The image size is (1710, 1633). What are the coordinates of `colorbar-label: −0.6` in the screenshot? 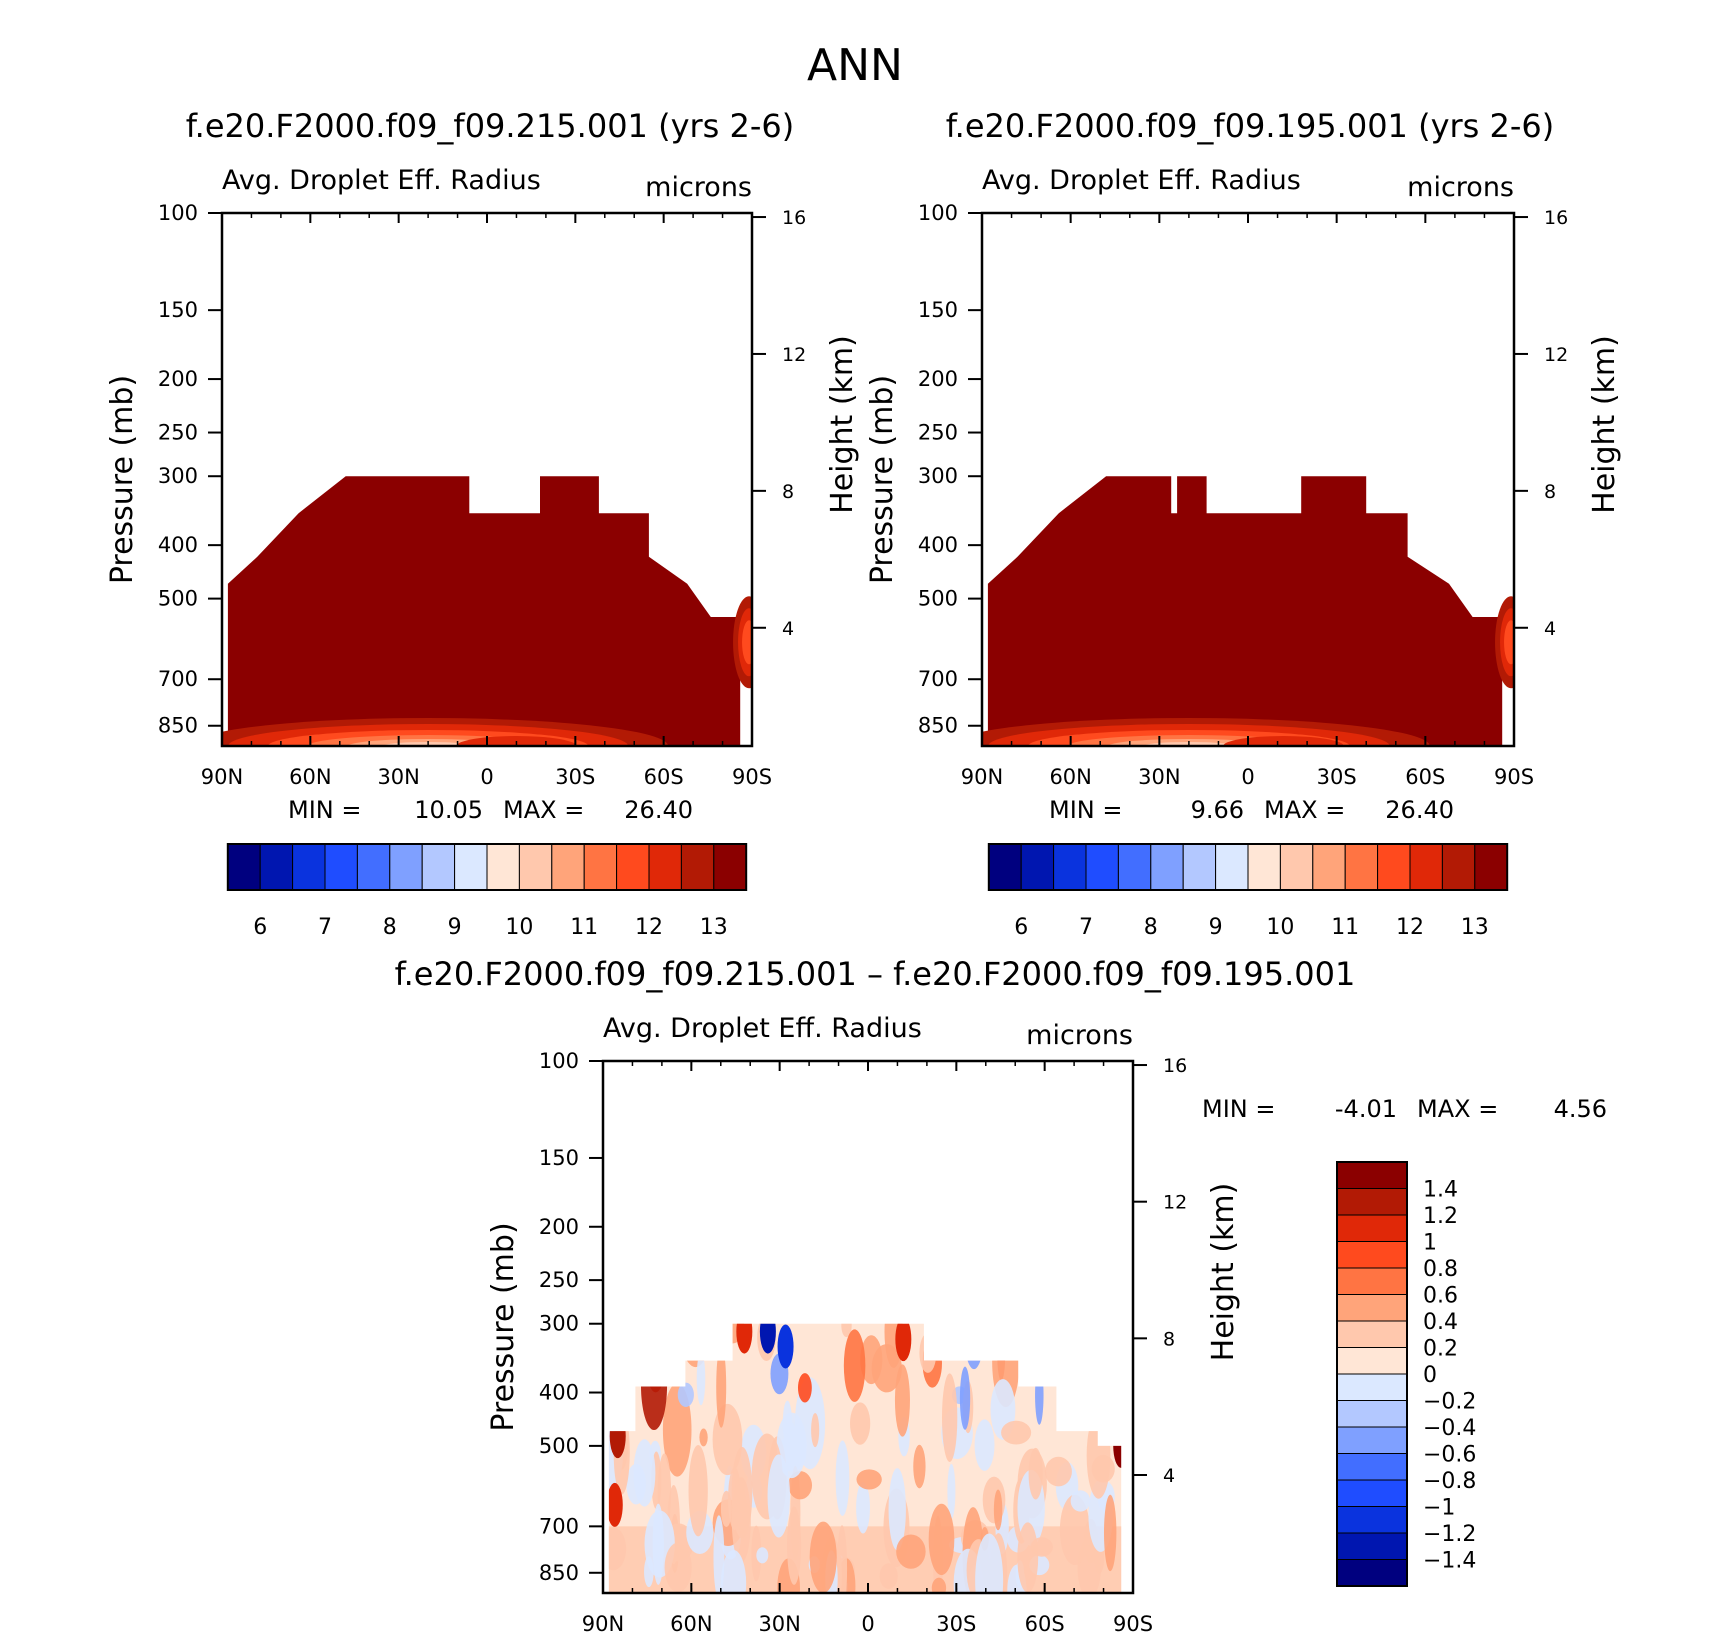 It's located at (1449, 1455).